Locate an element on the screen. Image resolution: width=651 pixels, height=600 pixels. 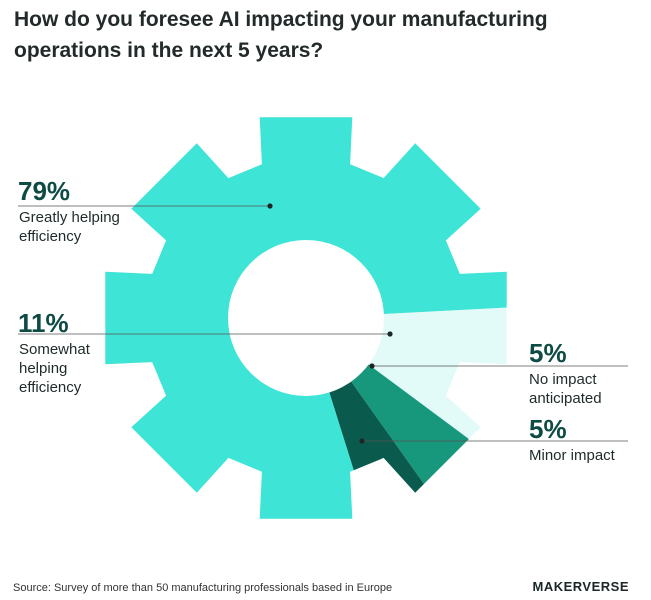
somewhat-helping-label: Somewhat helping efficiency is located at coordinates (99, 368).